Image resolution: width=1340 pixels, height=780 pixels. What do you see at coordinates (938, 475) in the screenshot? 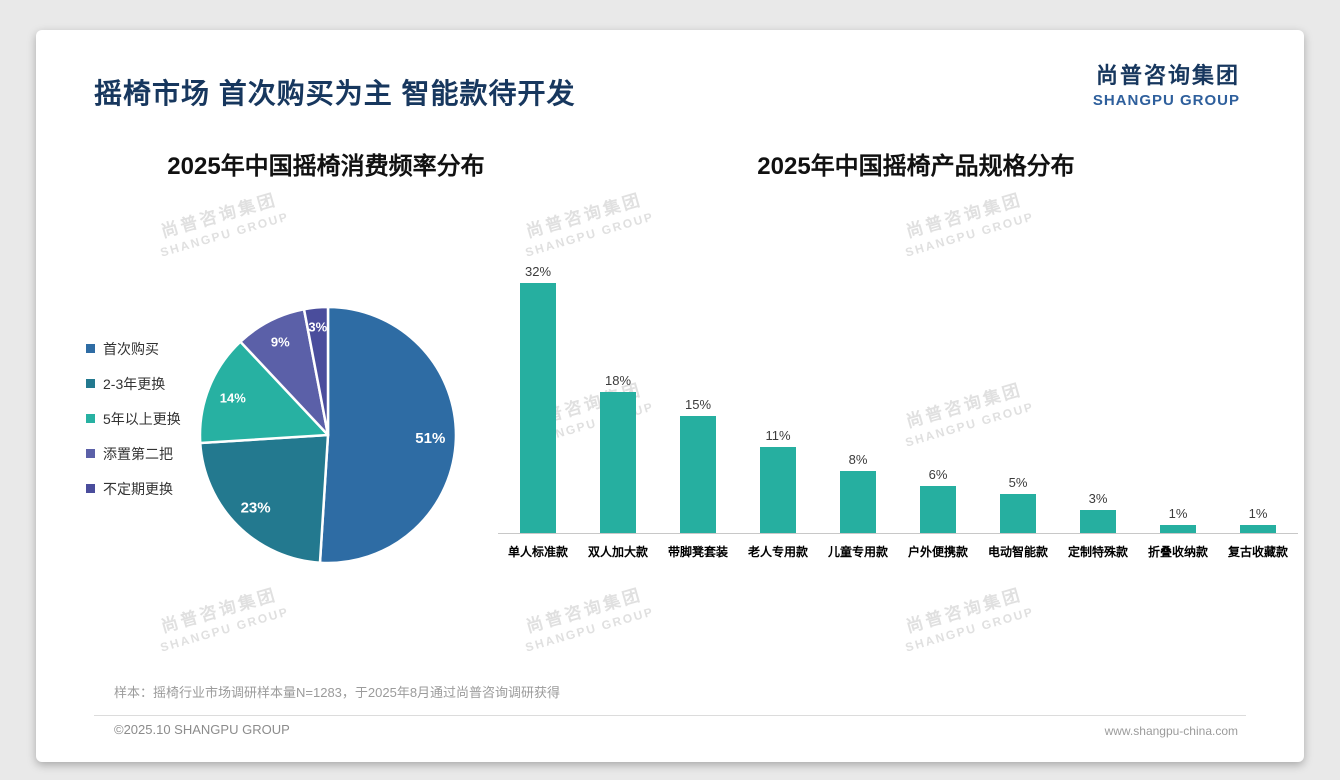
I see `bar-value-label: 6%` at bounding box center [938, 475].